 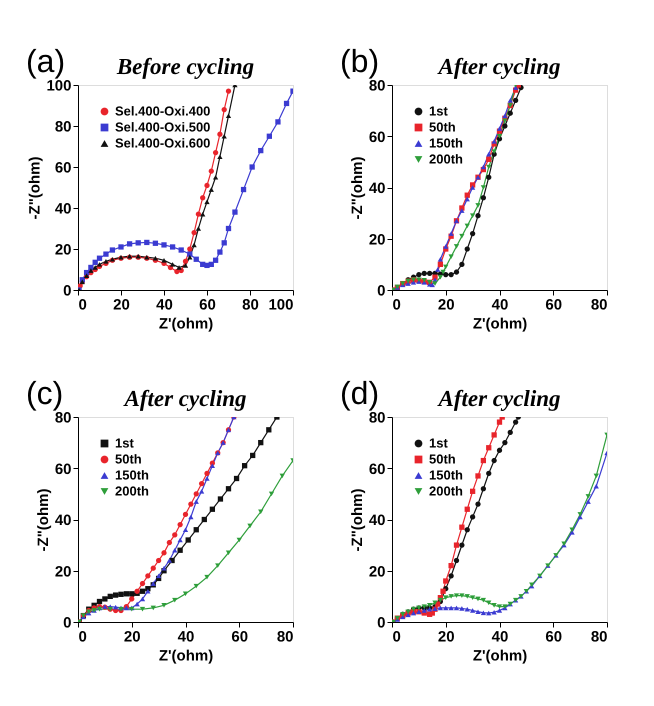 I want to click on text: (c), so click(x=45, y=393).